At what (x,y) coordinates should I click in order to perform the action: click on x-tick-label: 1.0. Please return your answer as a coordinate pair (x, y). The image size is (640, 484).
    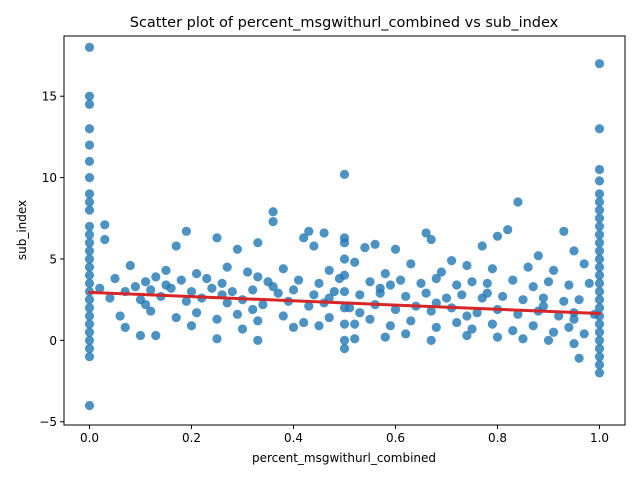
    Looking at the image, I should click on (599, 438).